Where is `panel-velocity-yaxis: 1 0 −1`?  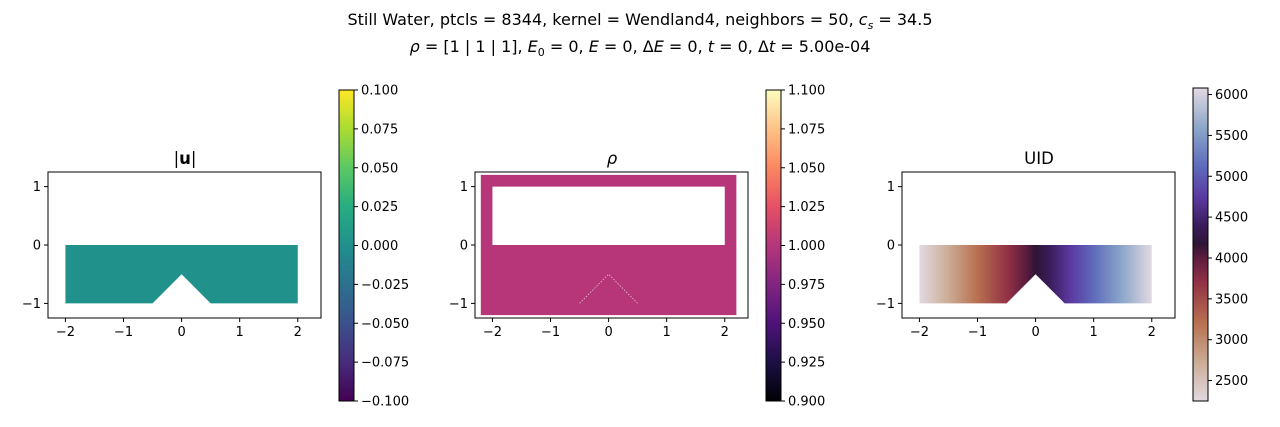 panel-velocity-yaxis: 1 0 −1 is located at coordinates (35, 246).